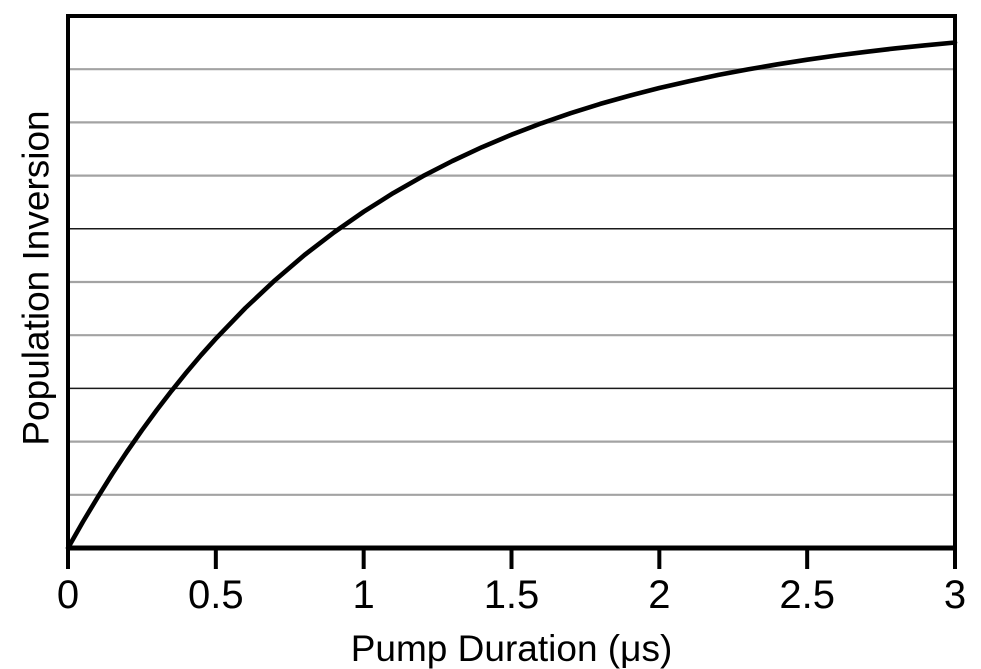 This screenshot has height=669, width=981. What do you see at coordinates (955, 595) in the screenshot?
I see `x-tick-label: 3` at bounding box center [955, 595].